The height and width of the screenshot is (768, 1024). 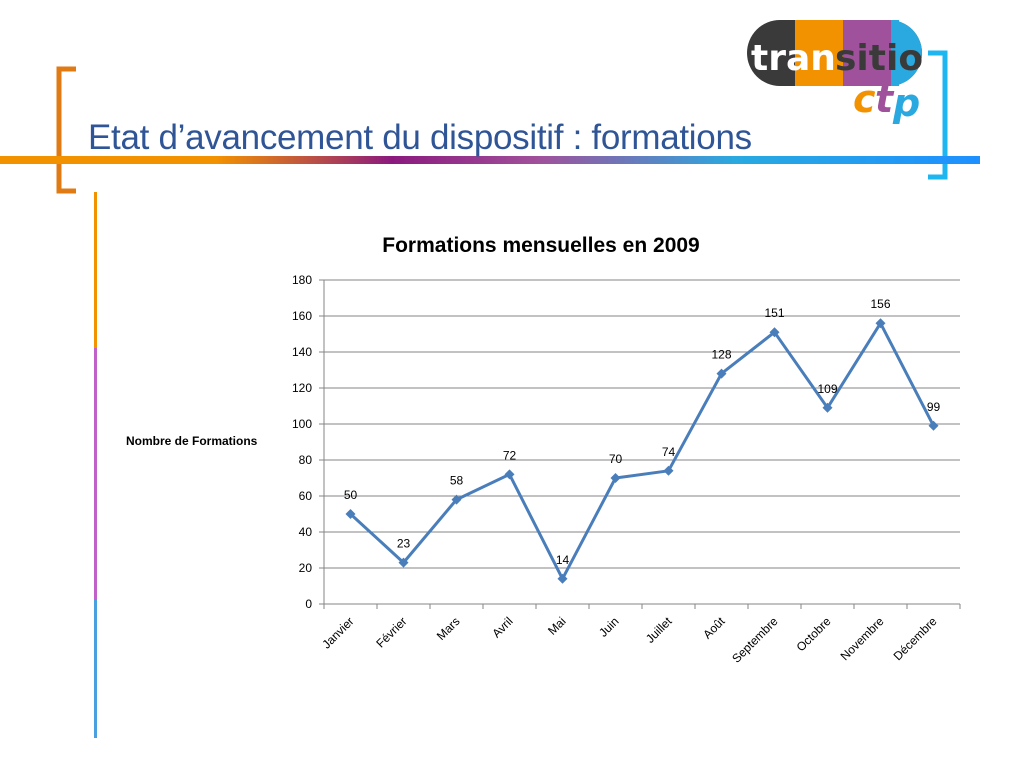 What do you see at coordinates (827, 389) in the screenshot?
I see `data-label: 109` at bounding box center [827, 389].